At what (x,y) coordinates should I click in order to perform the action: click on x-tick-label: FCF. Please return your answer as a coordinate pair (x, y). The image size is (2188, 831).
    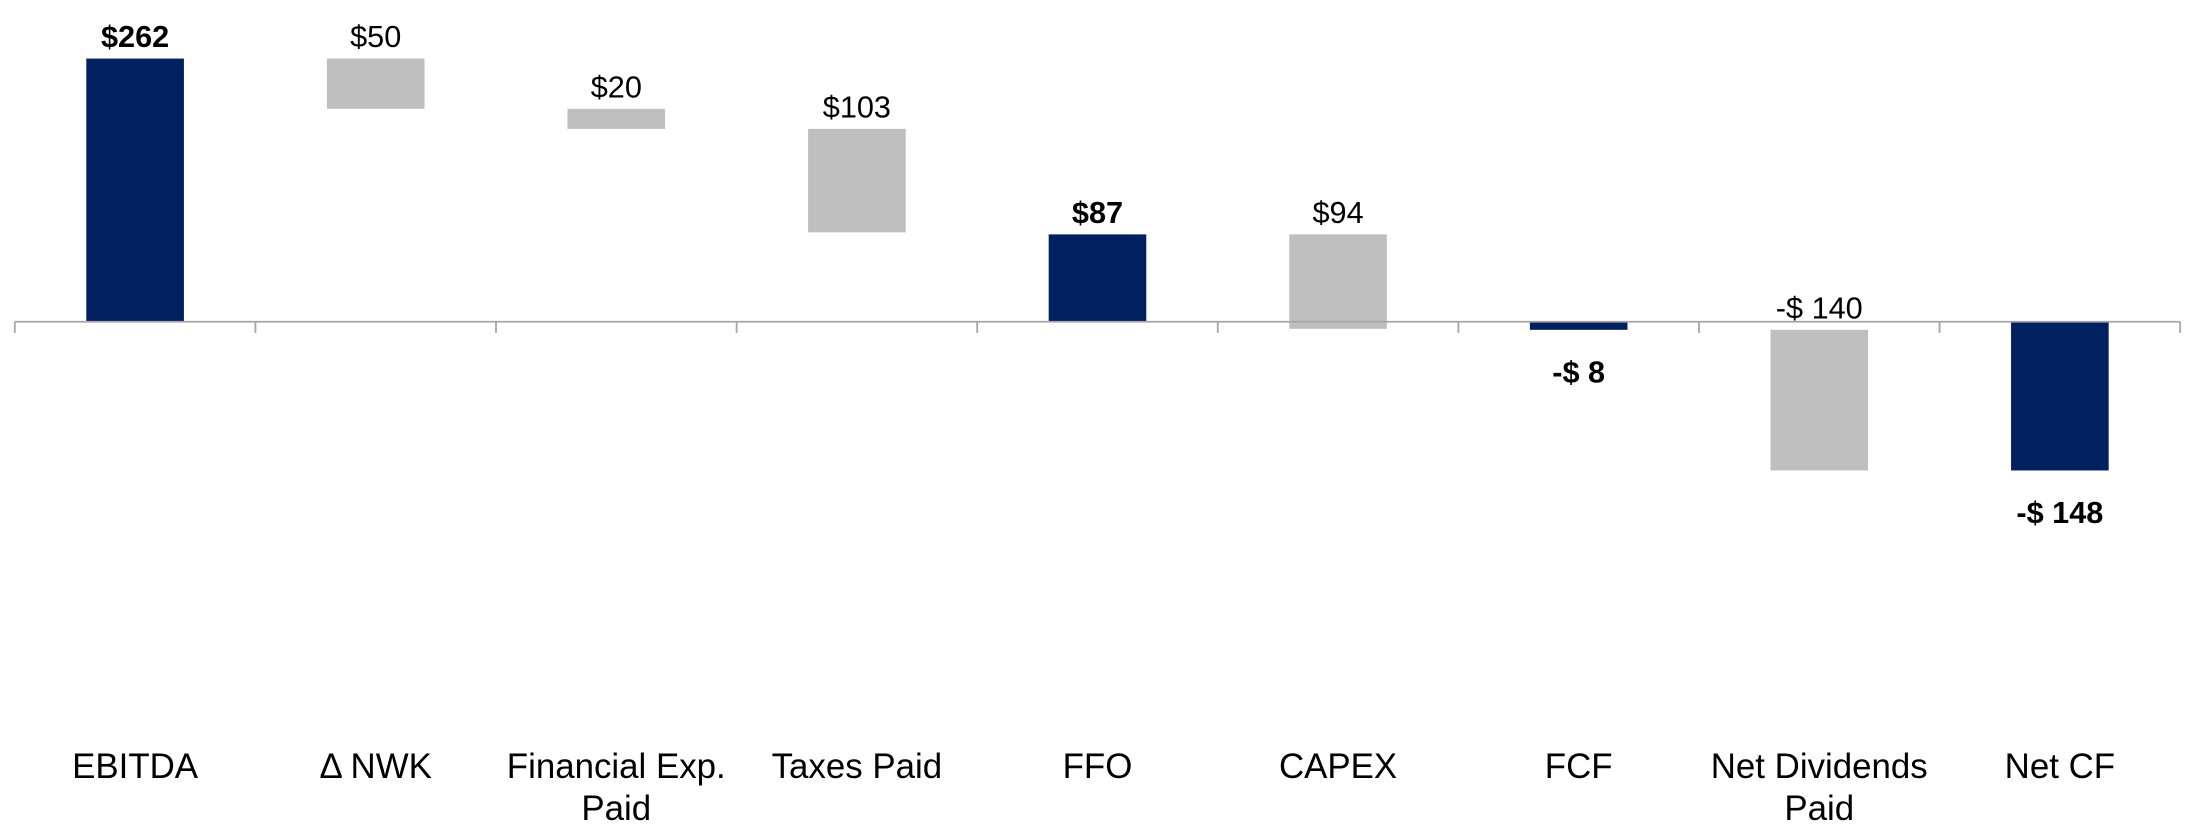
    Looking at the image, I should click on (1578, 767).